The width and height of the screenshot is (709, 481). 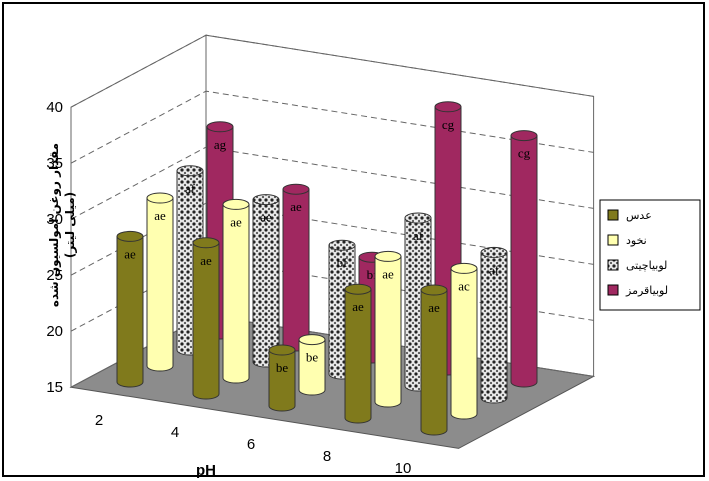 I want to click on y-tick-label: 40, so click(x=54, y=107).